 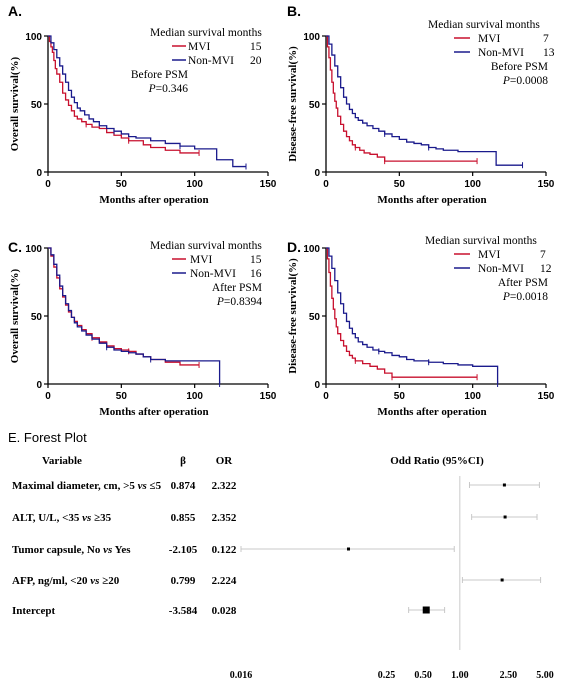 What do you see at coordinates (543, 255) in the screenshot?
I see `legend-series-value: 7` at bounding box center [543, 255].